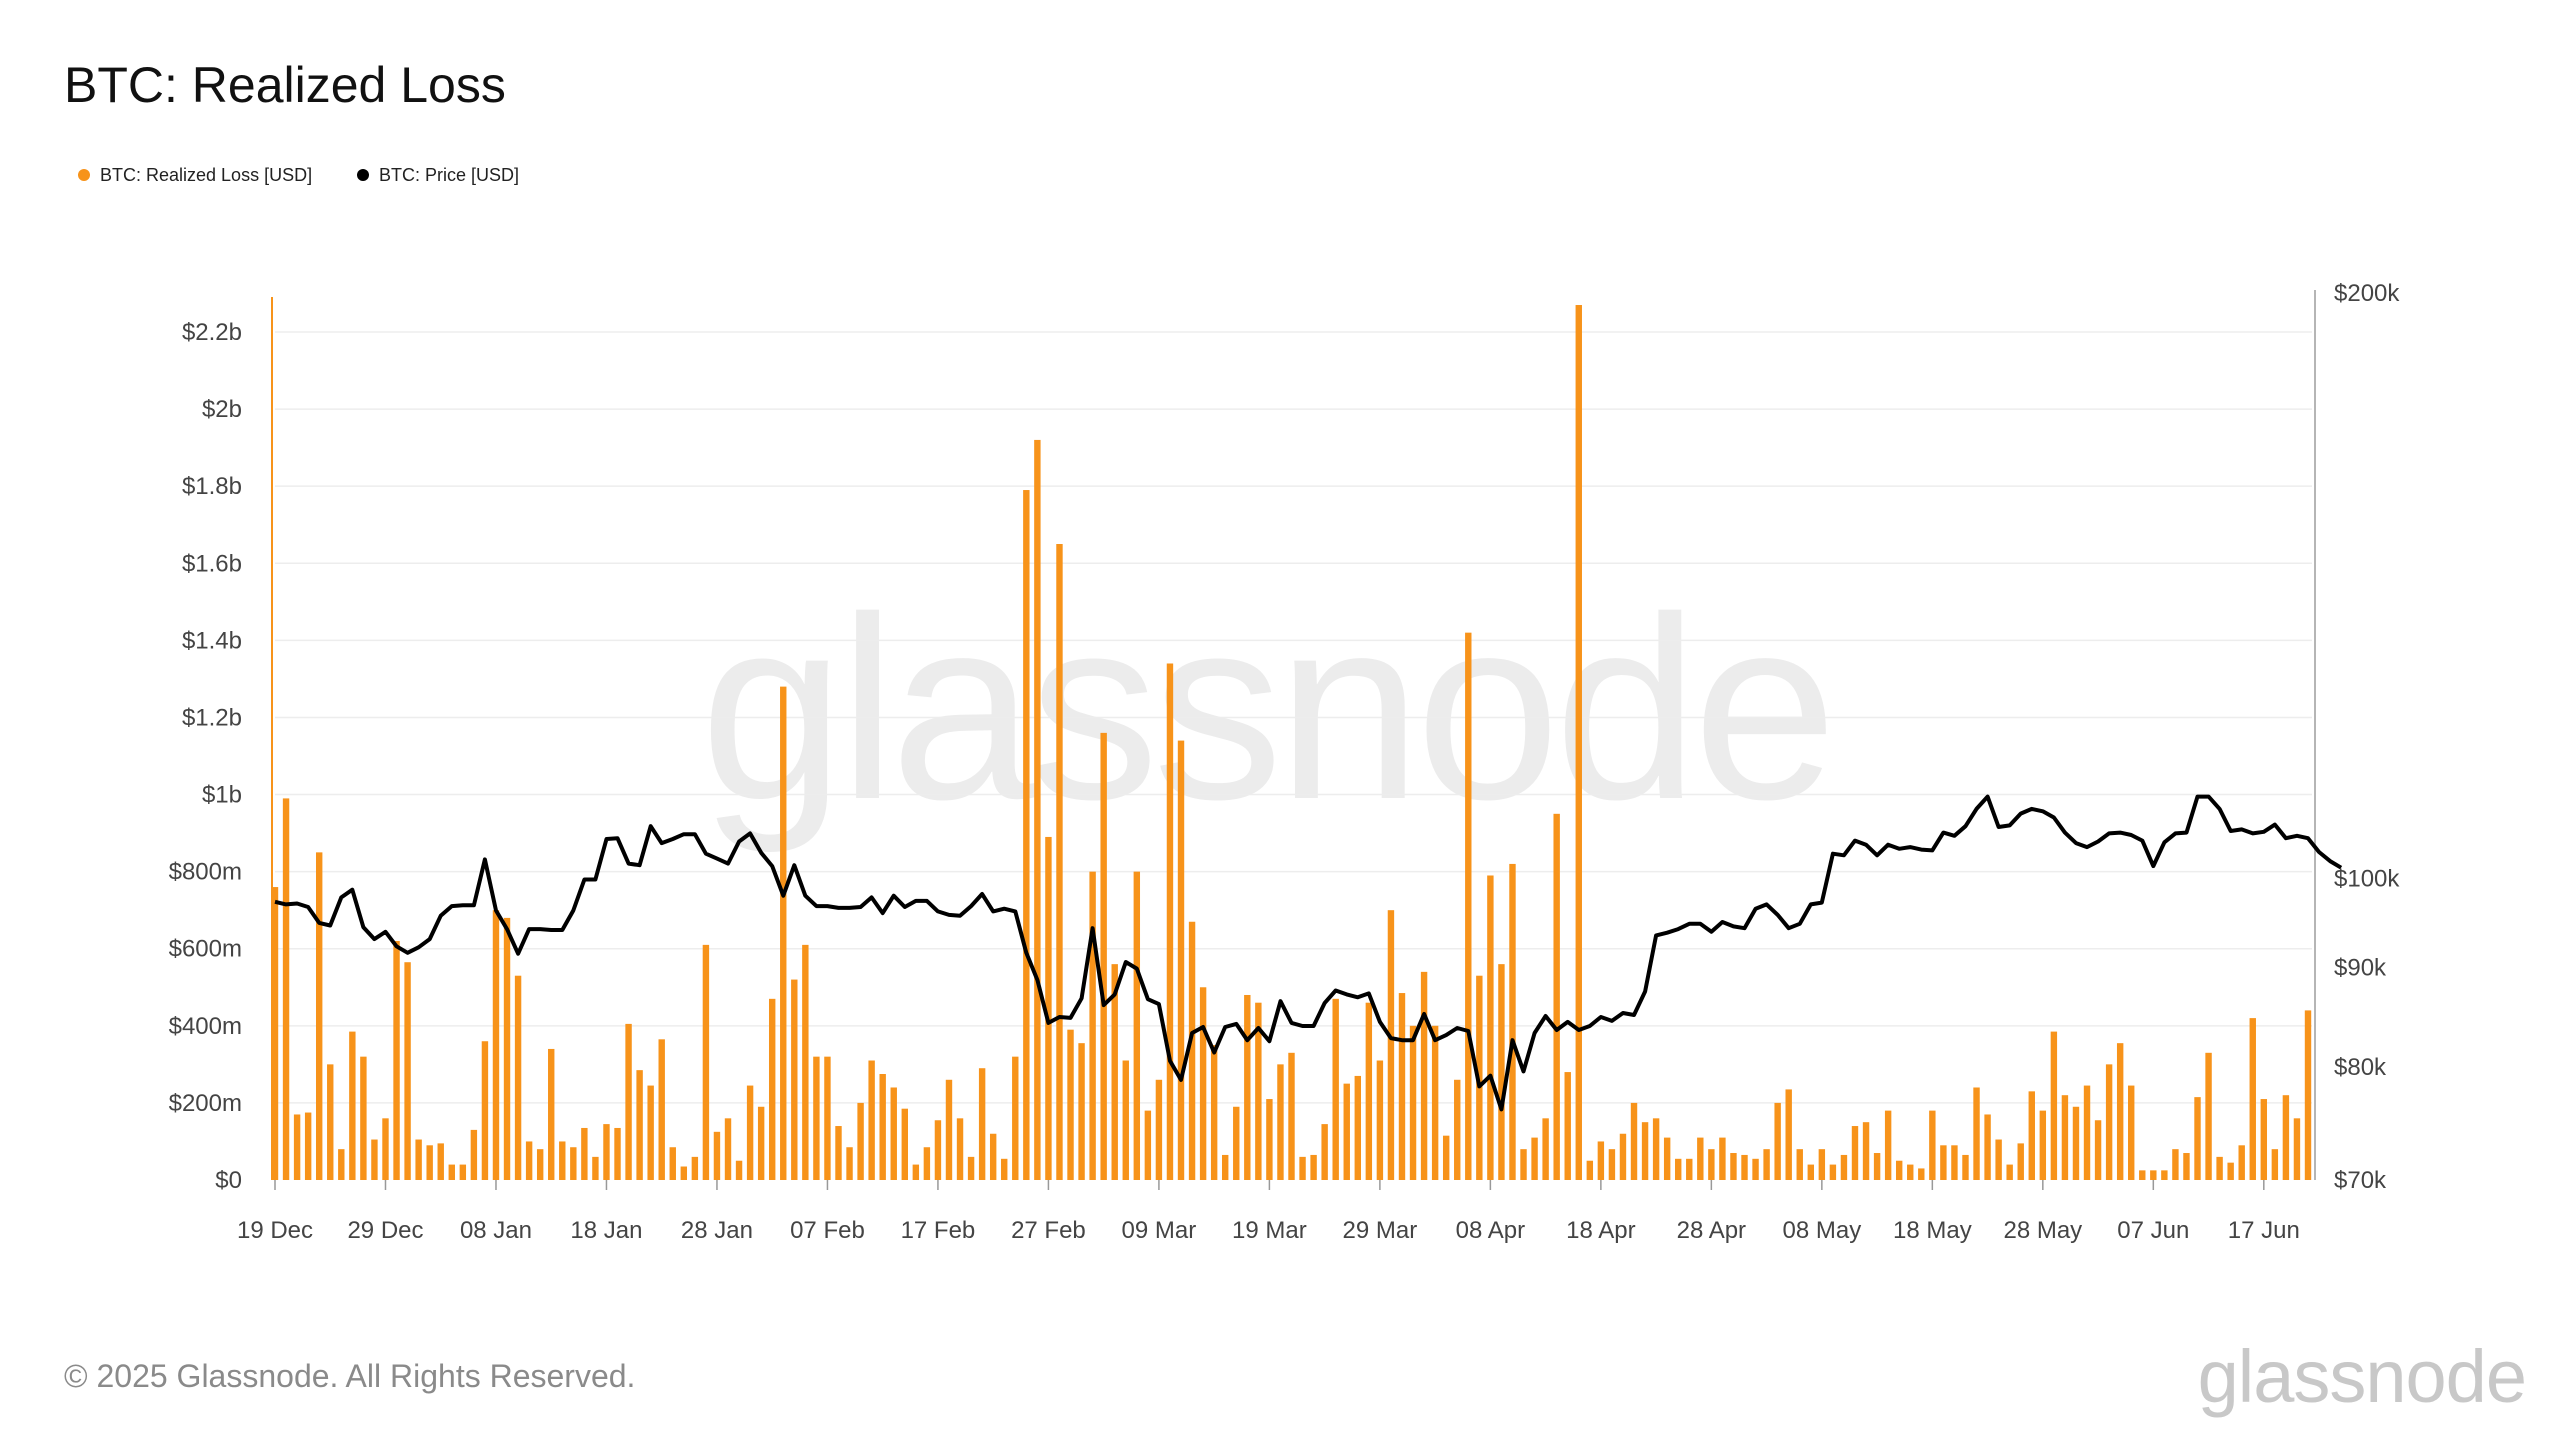  I want to click on x-tick-label: 07 Jun, so click(2153, 1230).